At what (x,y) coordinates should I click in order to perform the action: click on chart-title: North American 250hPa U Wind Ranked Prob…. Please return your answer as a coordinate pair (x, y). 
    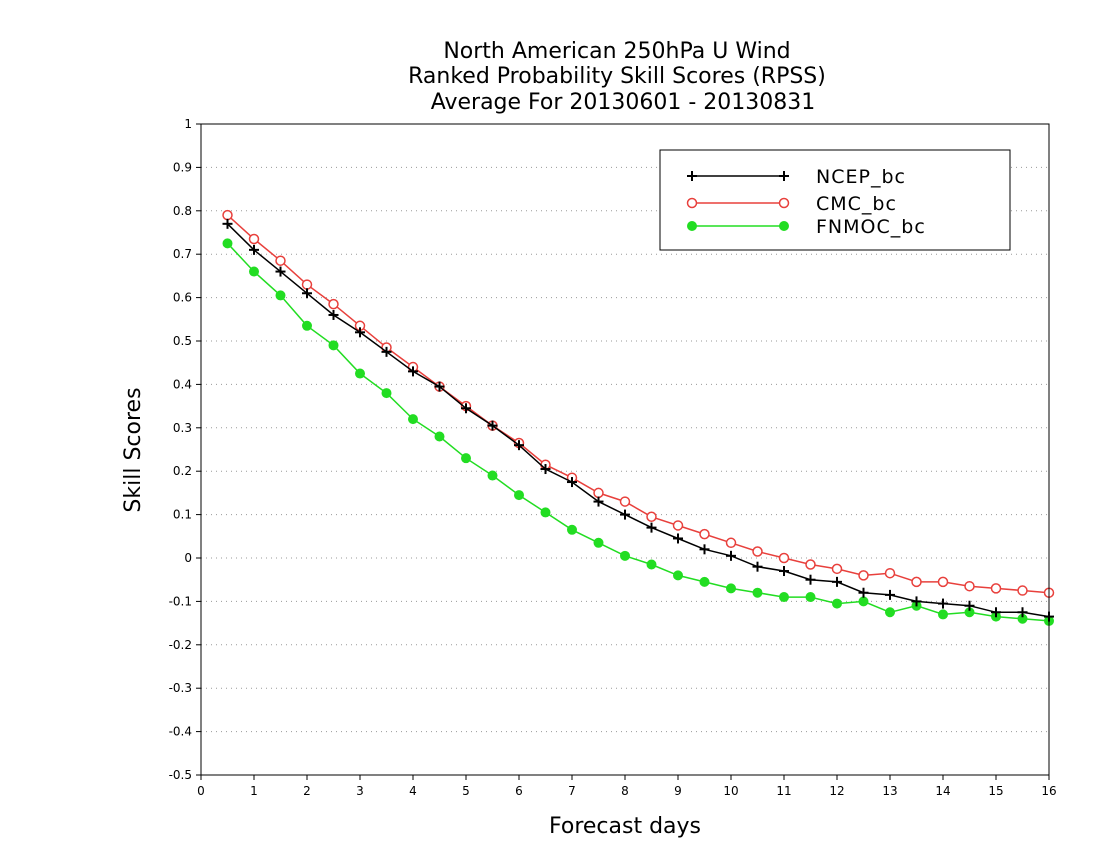
    Looking at the image, I should click on (617, 77).